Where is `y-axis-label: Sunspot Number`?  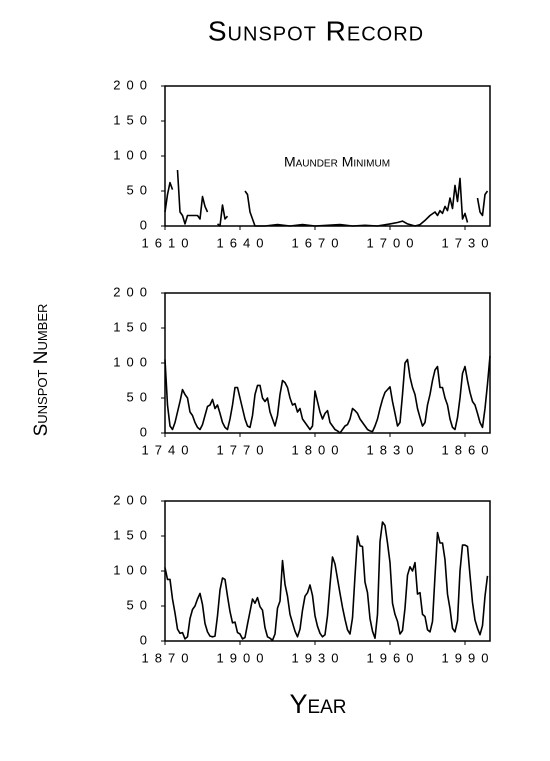 y-axis-label: Sunspot Number is located at coordinates (41, 370).